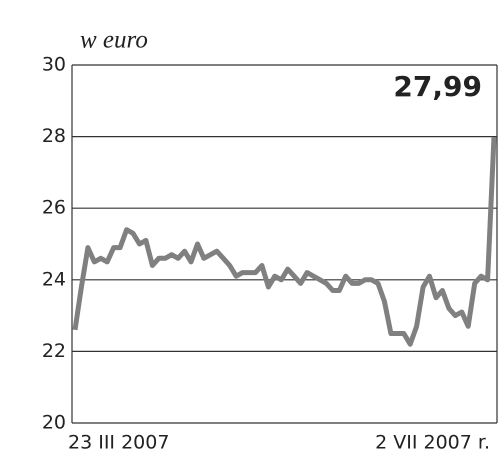 The image size is (500, 474). Describe the element at coordinates (118, 443) in the screenshot. I see `x-tick-label: 23 III 2007` at that location.